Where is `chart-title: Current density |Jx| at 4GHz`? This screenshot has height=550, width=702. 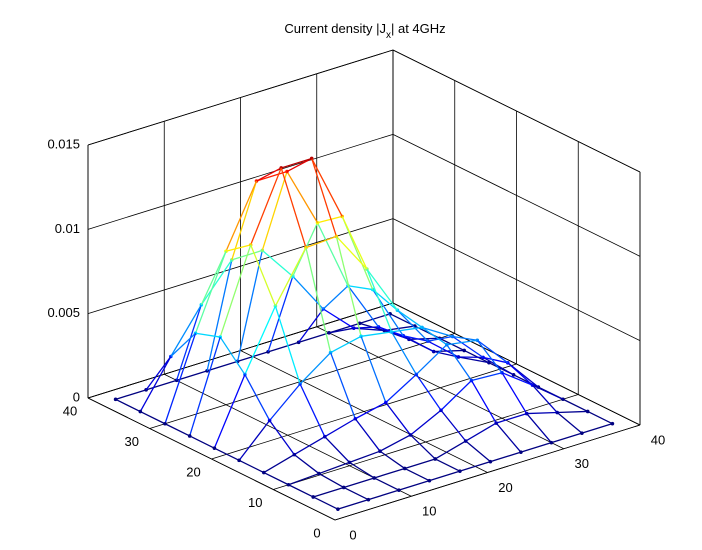 chart-title: Current density |Jx| at 4GHz is located at coordinates (364, 30).